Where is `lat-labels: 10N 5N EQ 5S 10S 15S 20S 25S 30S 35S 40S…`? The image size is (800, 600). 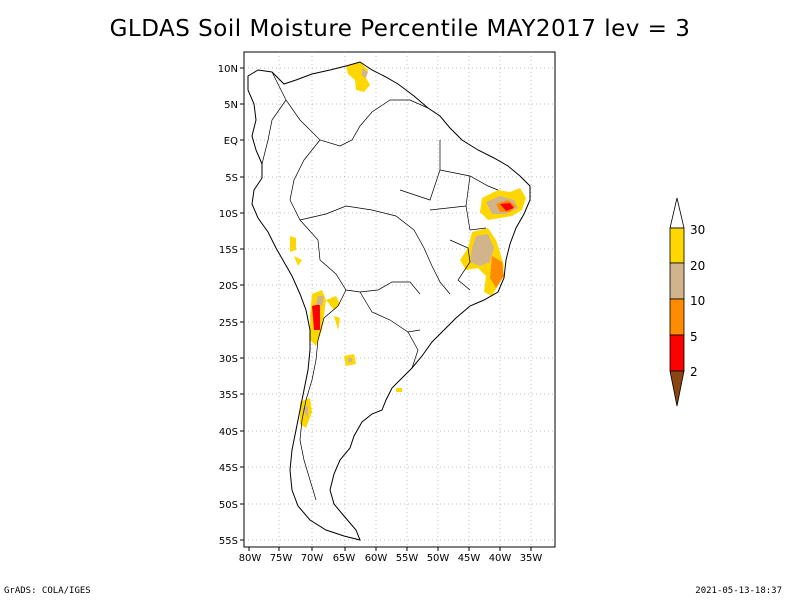
lat-labels: 10N 5N EQ 5S 10S 15S 20S 25S 30S 35S 40S… is located at coordinates (228, 305).